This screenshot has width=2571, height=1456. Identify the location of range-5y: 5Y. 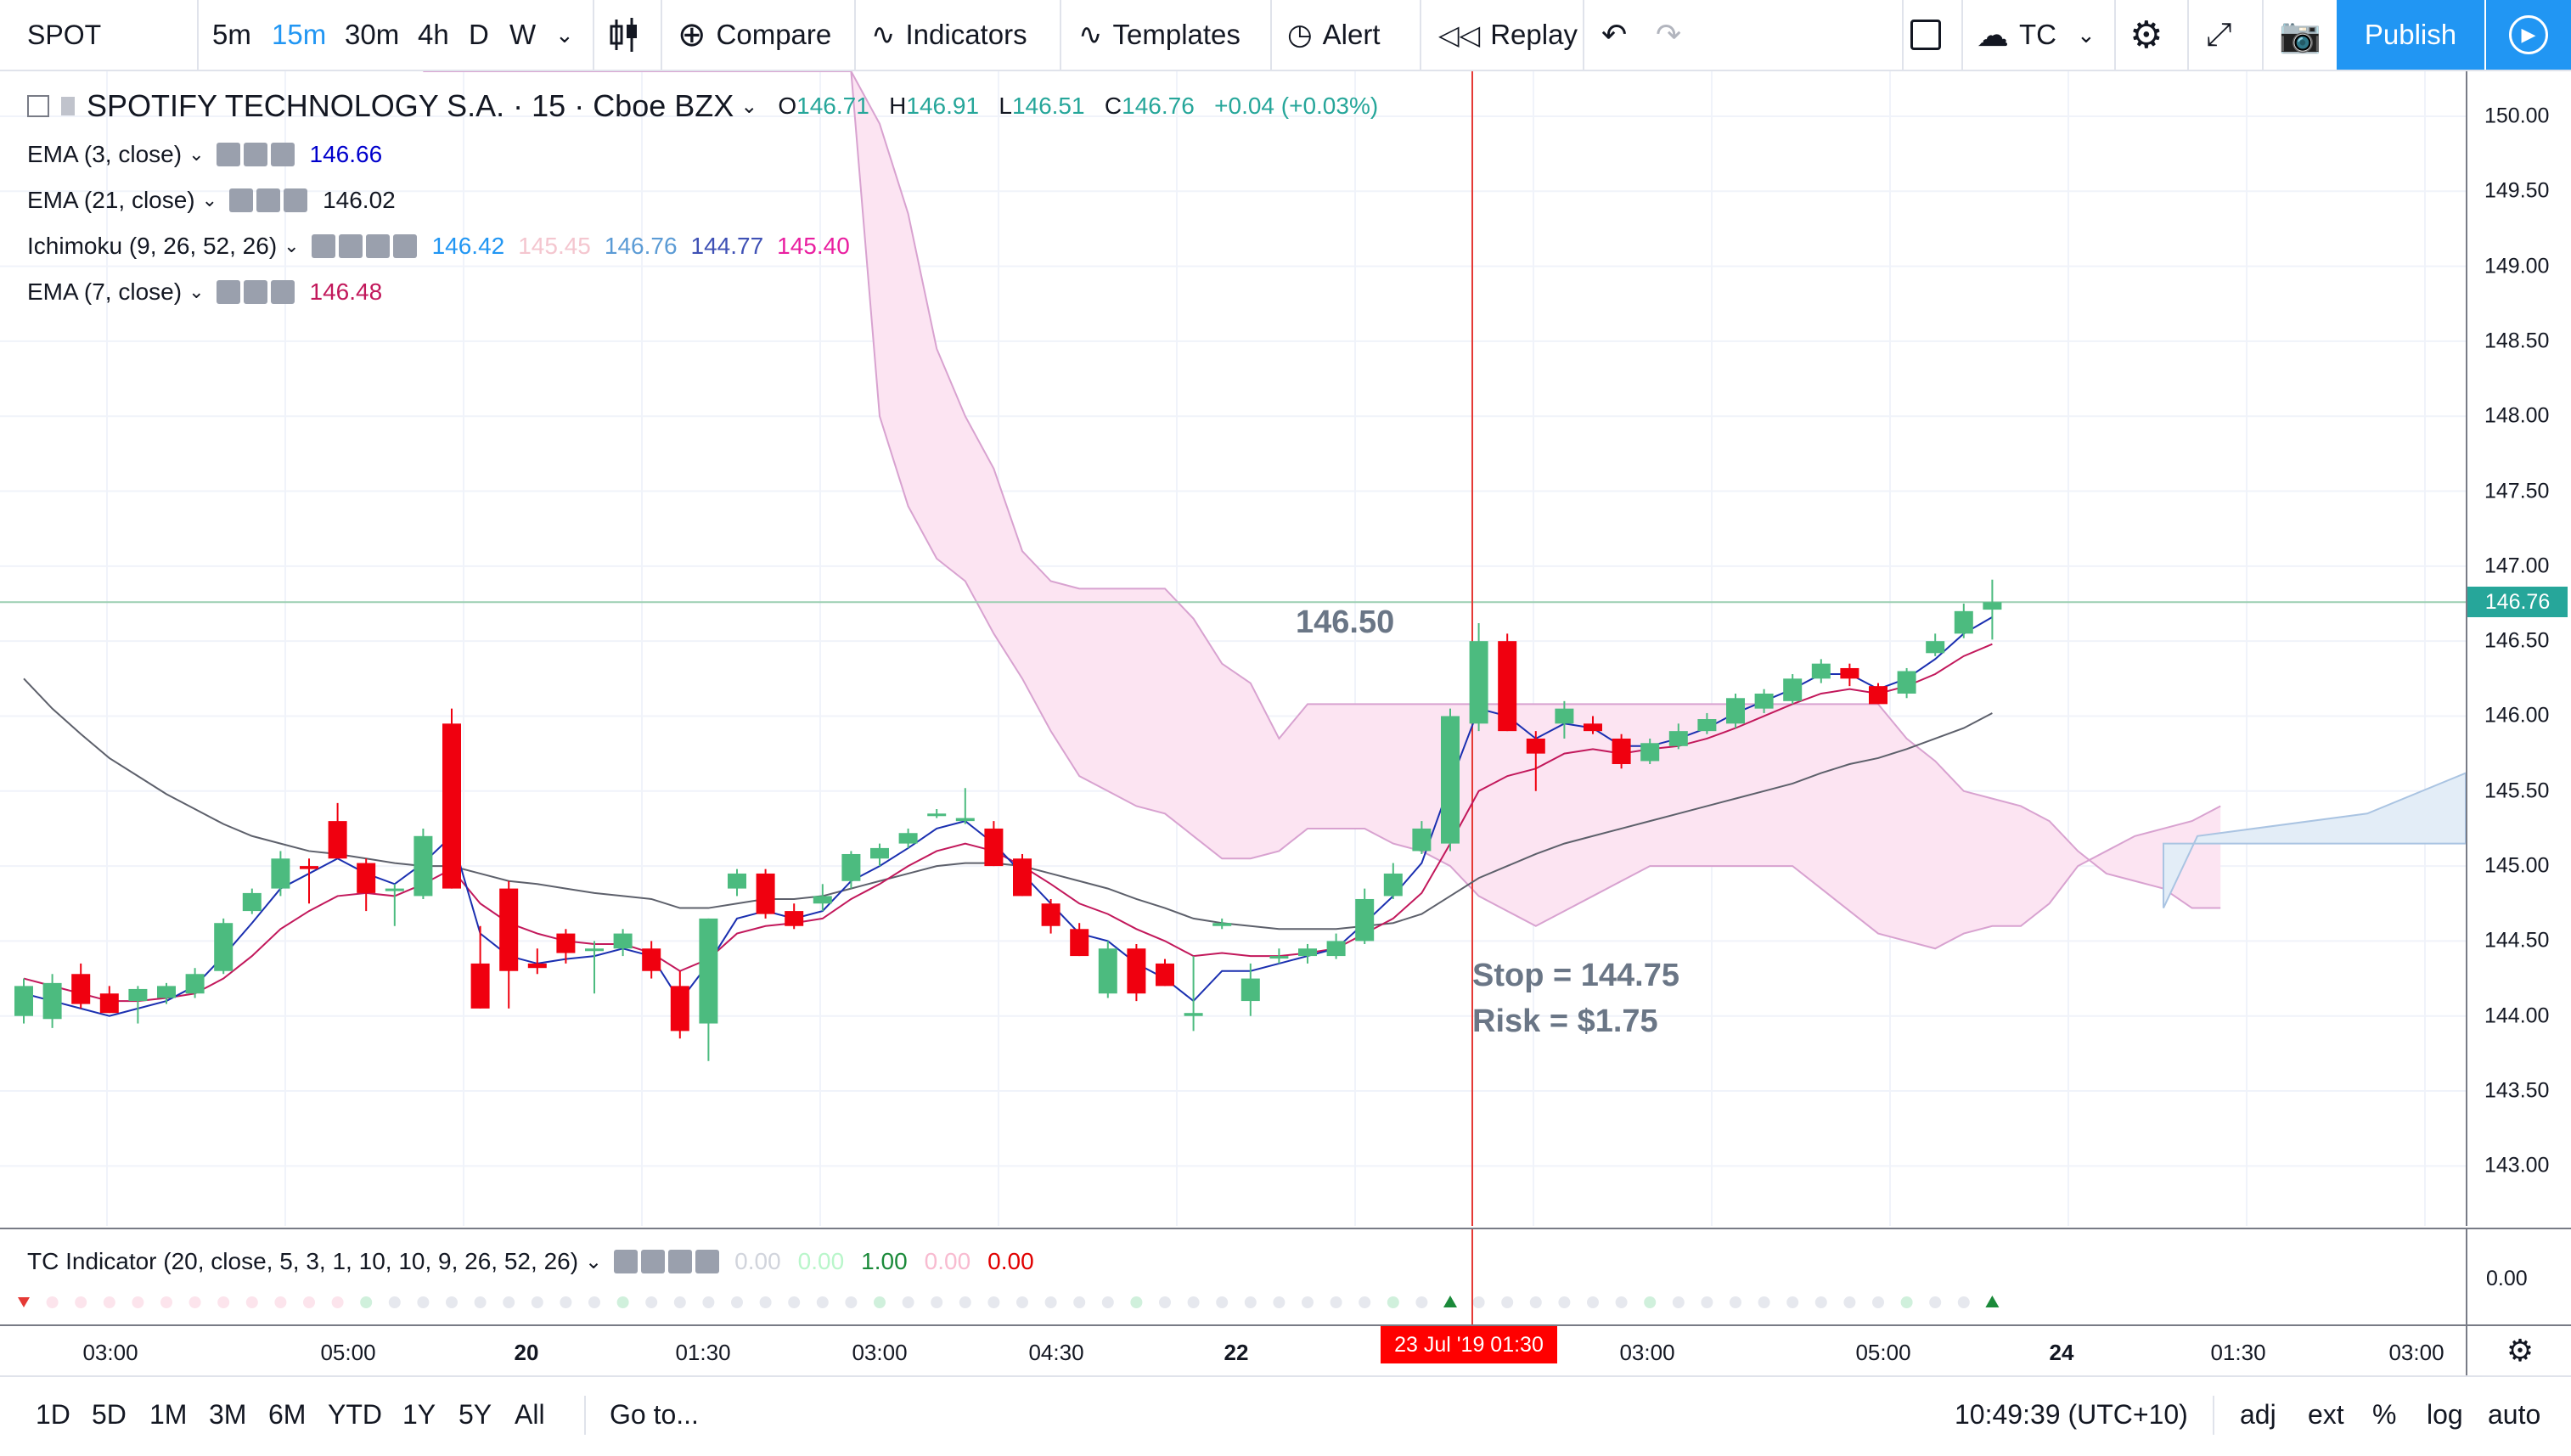
(475, 1414).